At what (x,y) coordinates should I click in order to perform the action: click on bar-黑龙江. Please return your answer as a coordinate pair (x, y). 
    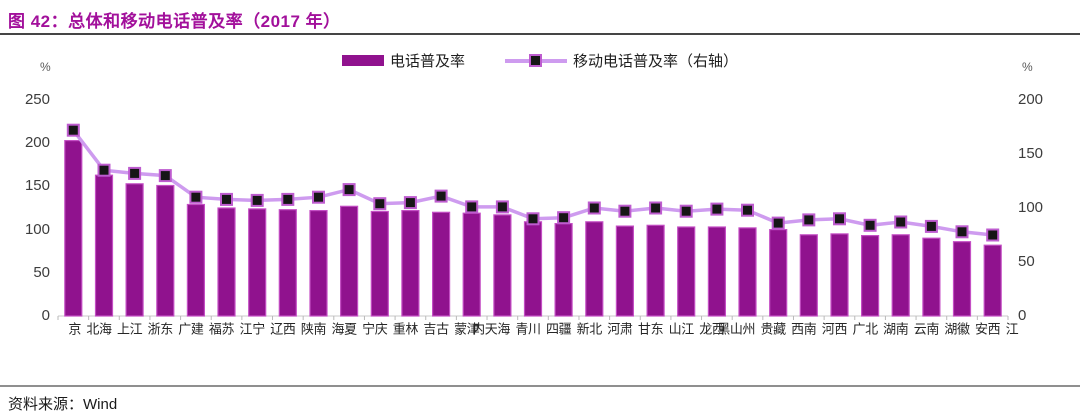
    Looking at the image, I should click on (686, 271).